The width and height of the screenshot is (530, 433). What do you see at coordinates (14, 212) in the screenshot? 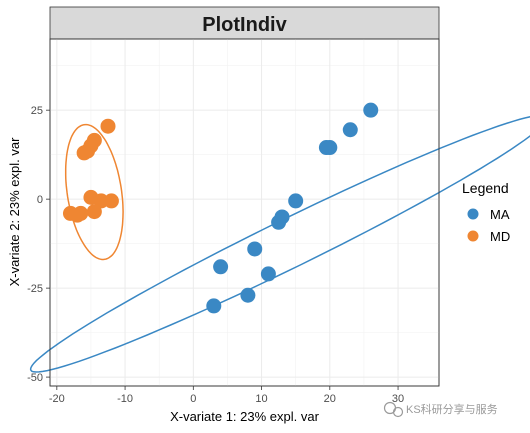
I see `y-axis-title: X-variate 2: 23% expl. var` at bounding box center [14, 212].